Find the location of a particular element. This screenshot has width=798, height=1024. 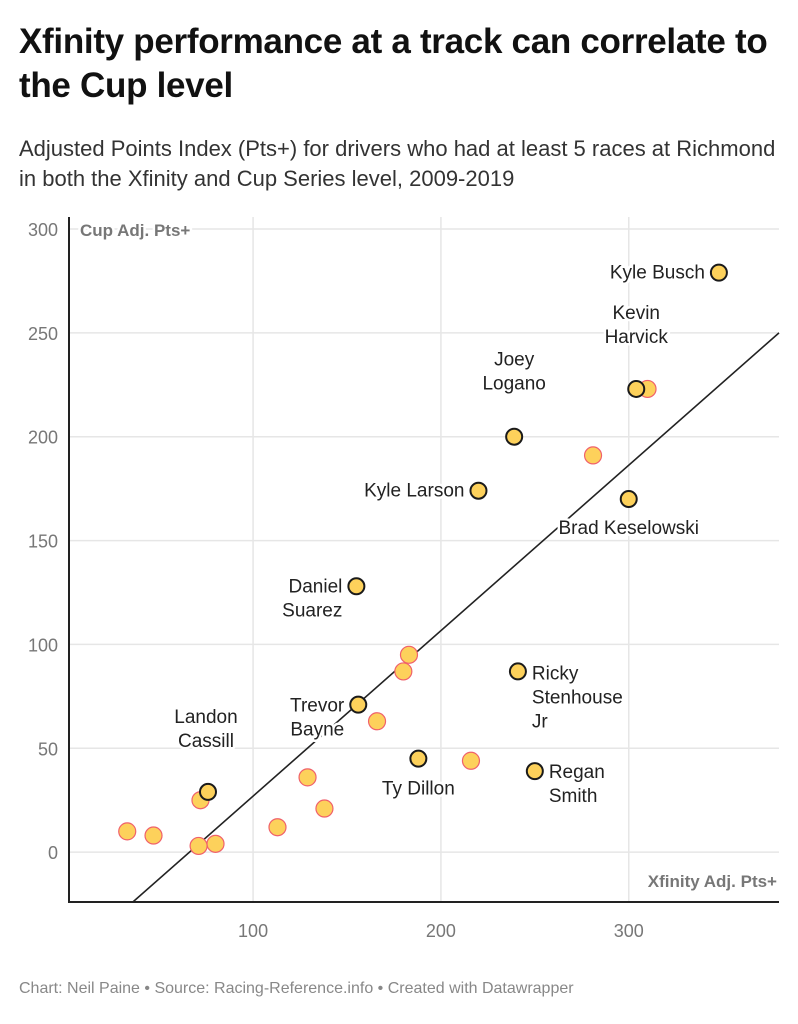

point-label: Bayne is located at coordinates (317, 730).